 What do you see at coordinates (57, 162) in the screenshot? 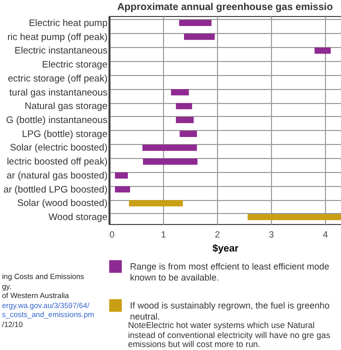
I see `y-tick-label: lectric boosted off peak)` at bounding box center [57, 162].